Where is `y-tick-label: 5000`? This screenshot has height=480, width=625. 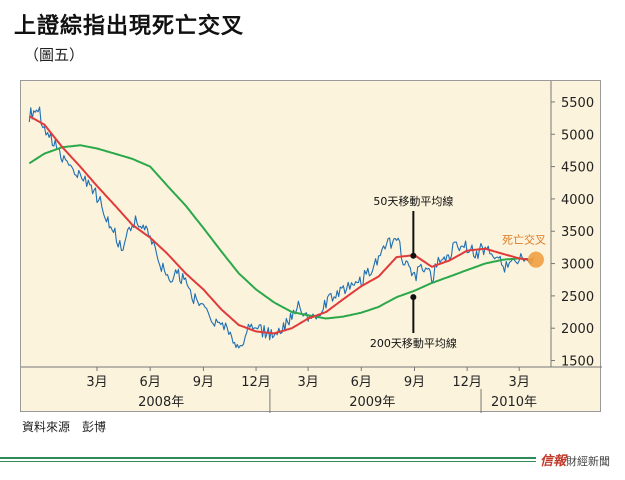
y-tick-label: 5000 is located at coordinates (577, 135).